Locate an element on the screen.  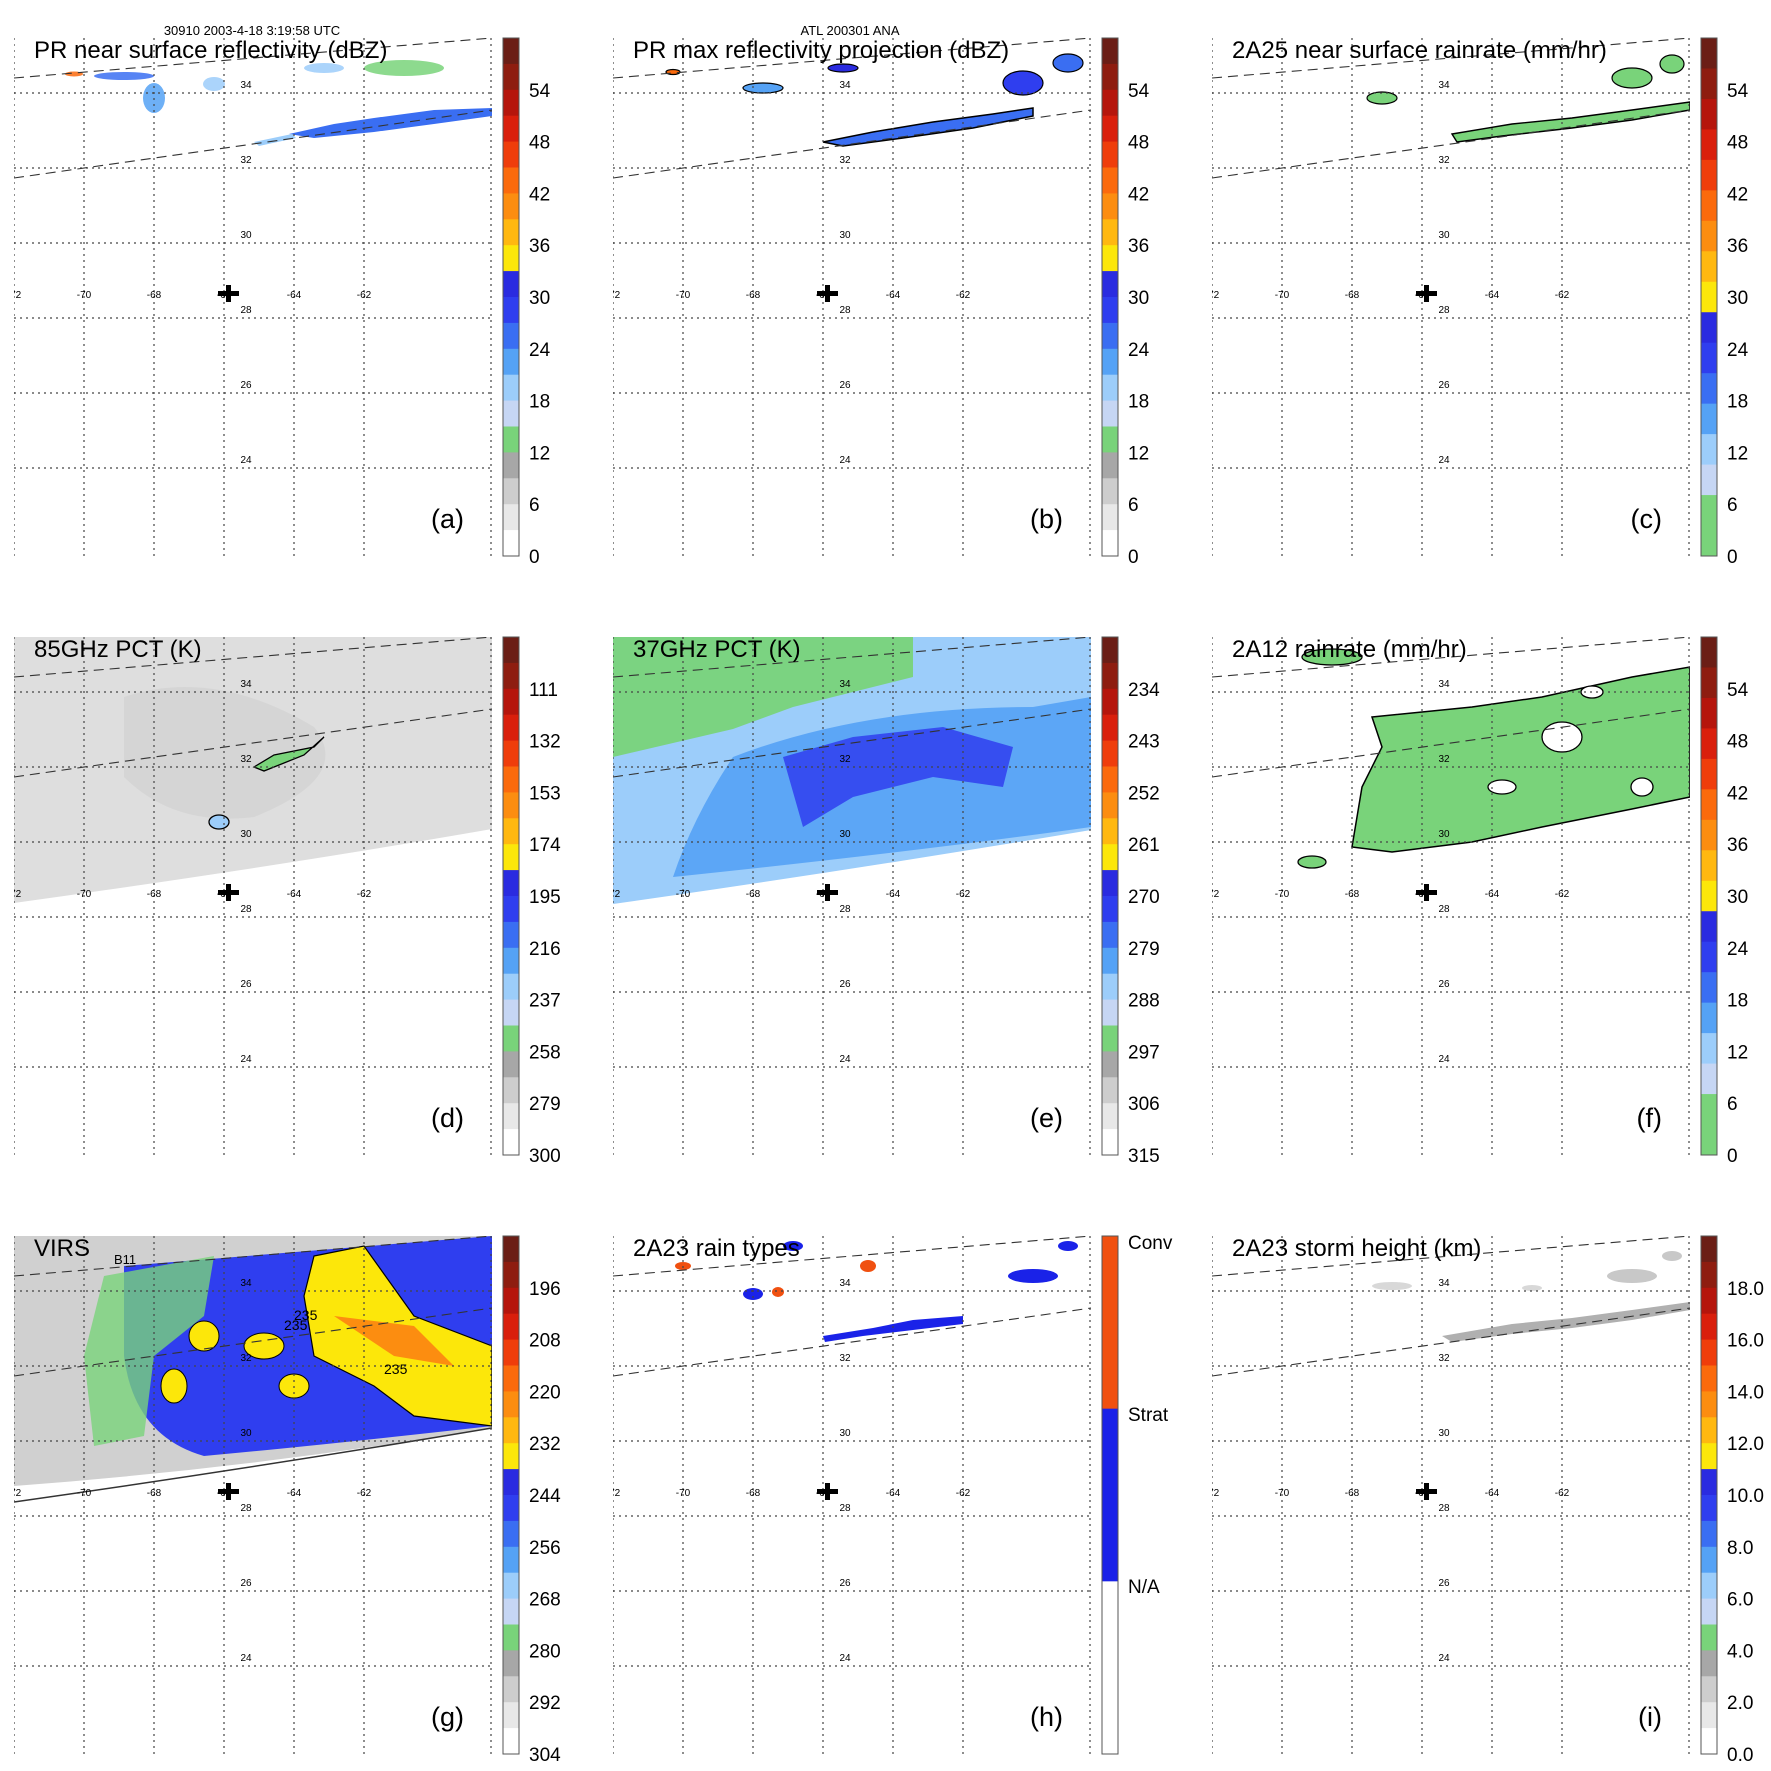
panel-label: (e) is located at coordinates (1046, 1118).